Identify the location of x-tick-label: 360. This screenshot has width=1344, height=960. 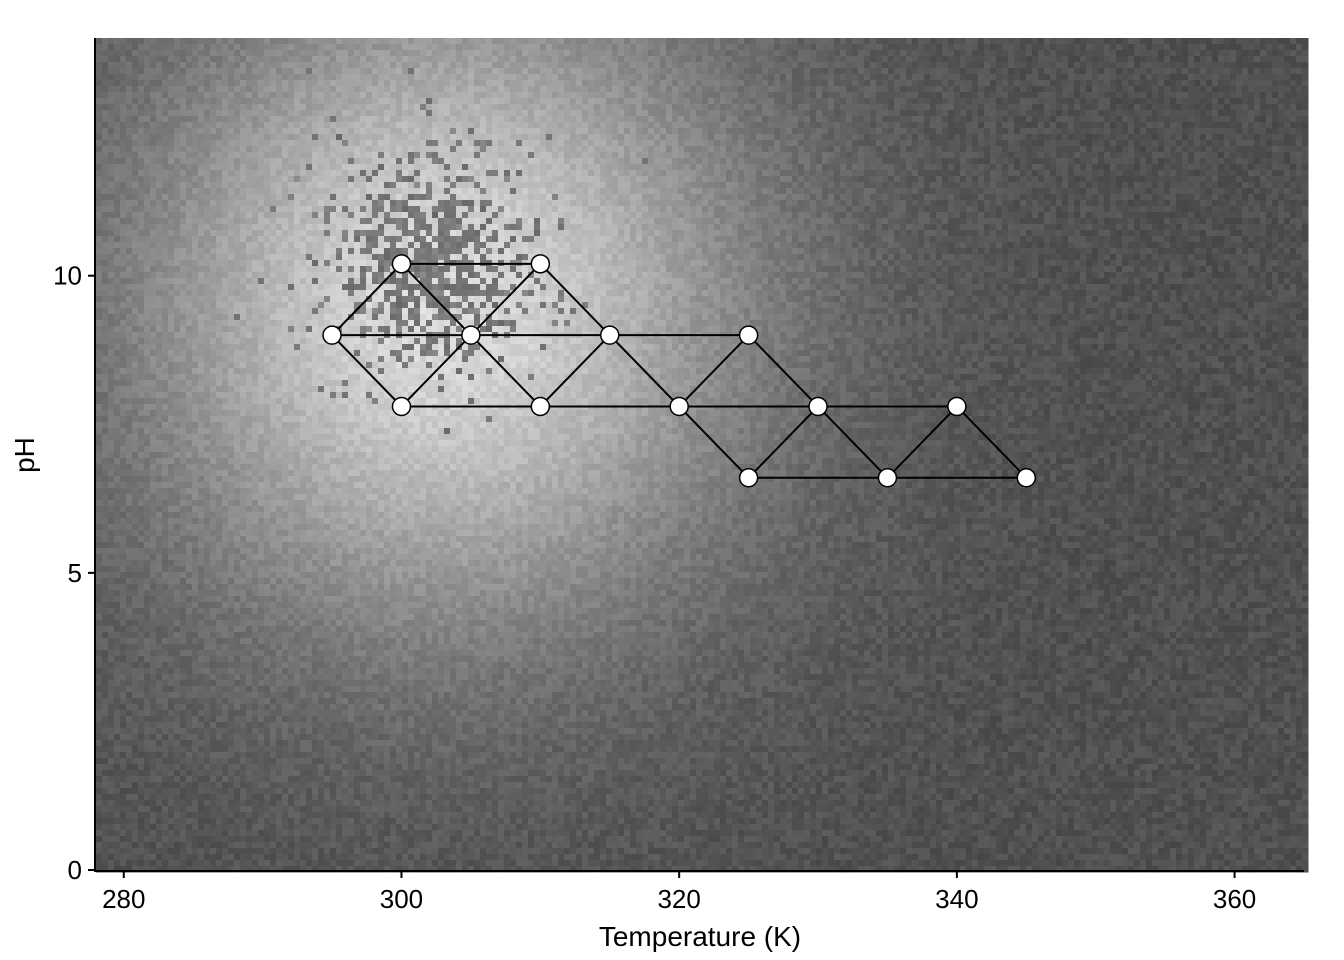
(1234, 899).